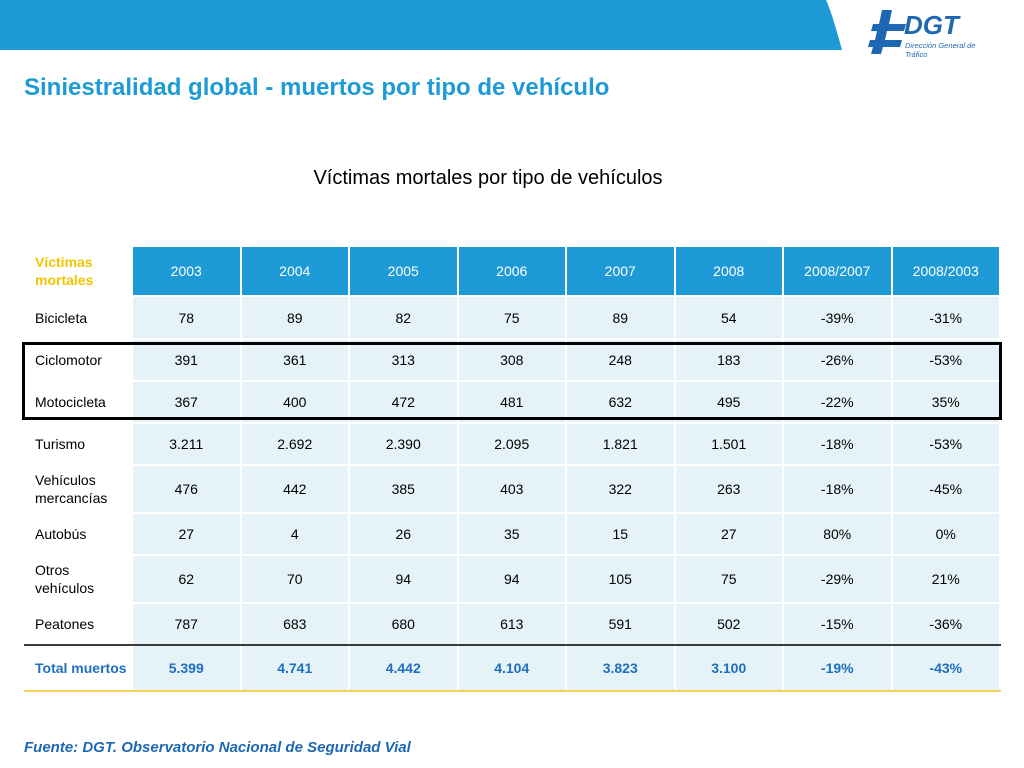 The width and height of the screenshot is (1024, 768). Describe the element at coordinates (621, 489) in the screenshot. I see `table-cell: 322` at that location.